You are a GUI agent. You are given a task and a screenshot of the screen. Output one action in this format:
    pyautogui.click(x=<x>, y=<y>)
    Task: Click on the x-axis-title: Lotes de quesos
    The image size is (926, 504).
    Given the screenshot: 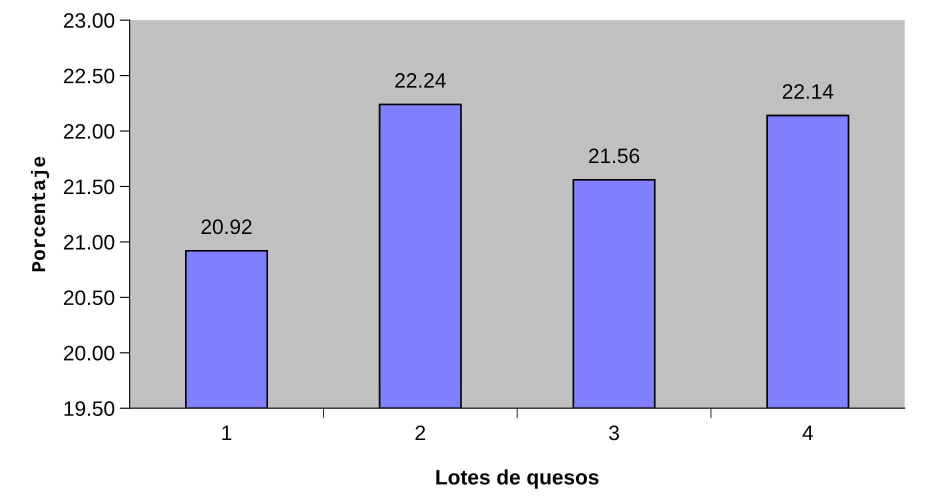 What is the action you would take?
    pyautogui.click(x=517, y=479)
    